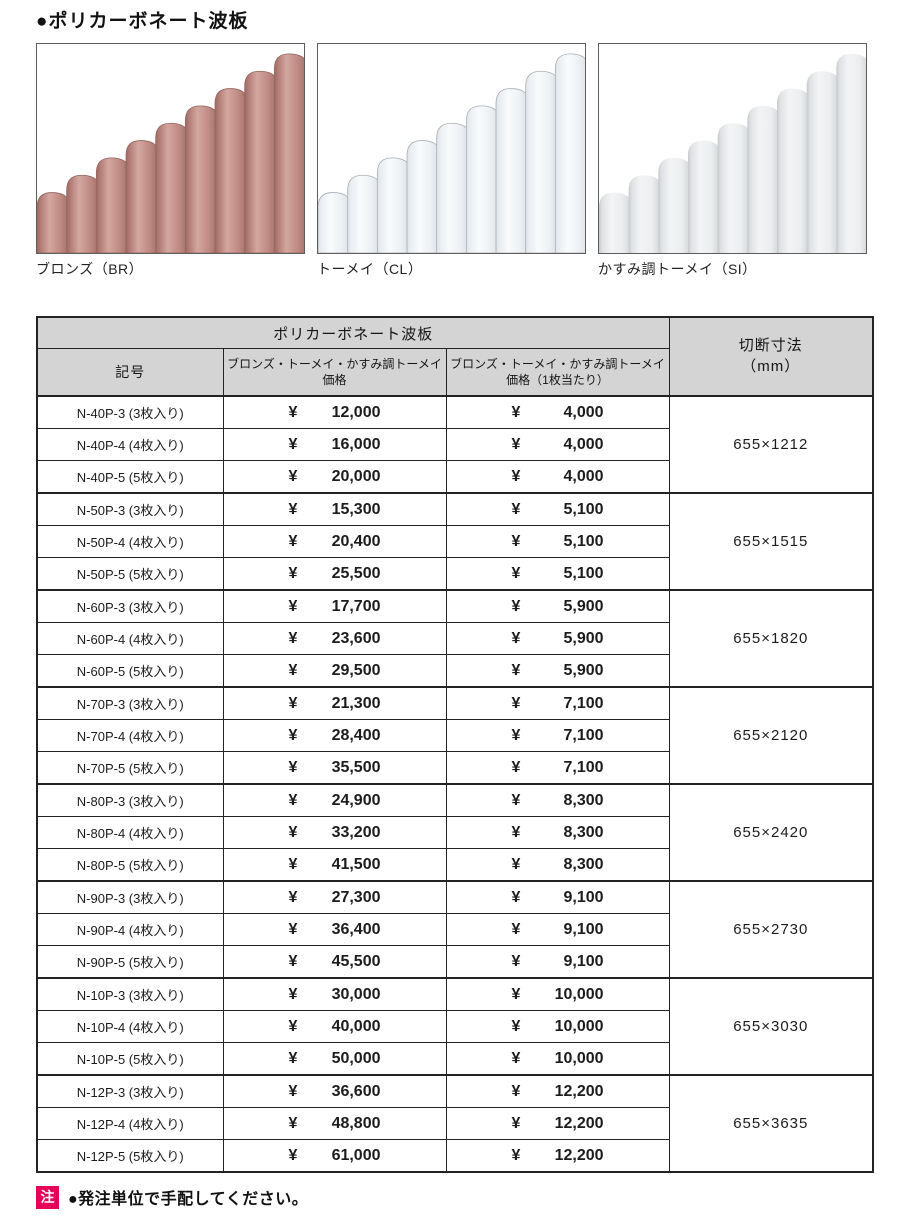 Image resolution: width=908 pixels, height=1230 pixels. Describe the element at coordinates (334, 541) in the screenshot. I see `price-cell: ¥20,400` at that location.